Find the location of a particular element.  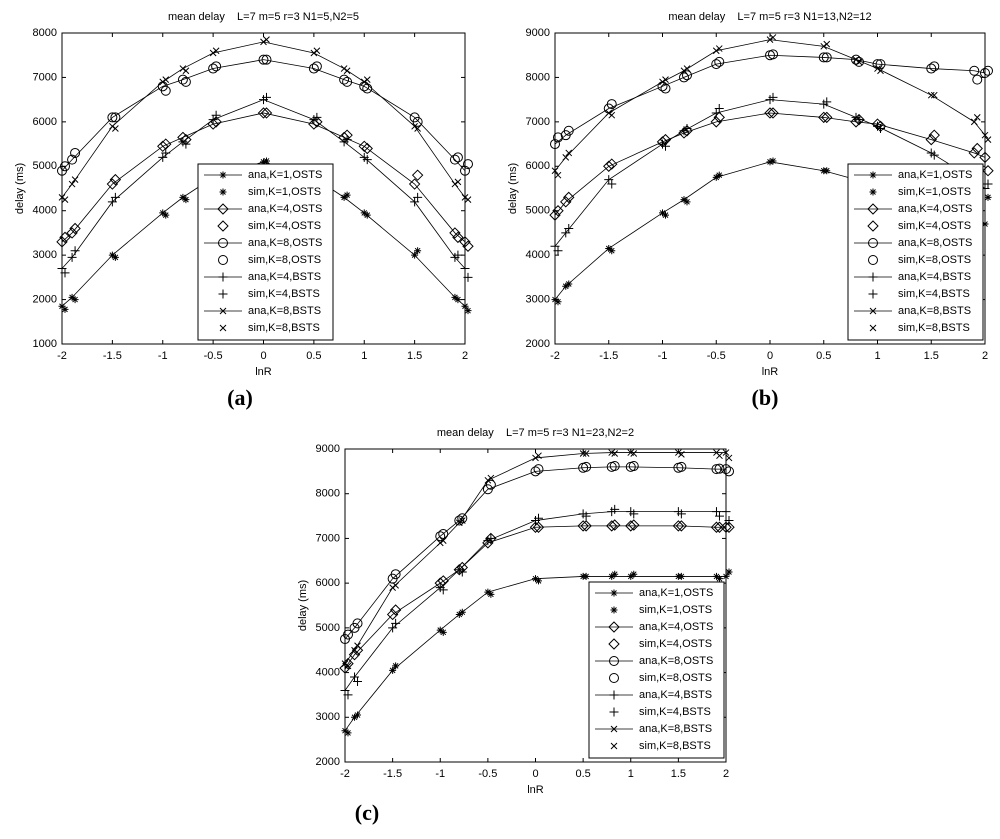

x-tick-label: 1.5 is located at coordinates (414, 356).